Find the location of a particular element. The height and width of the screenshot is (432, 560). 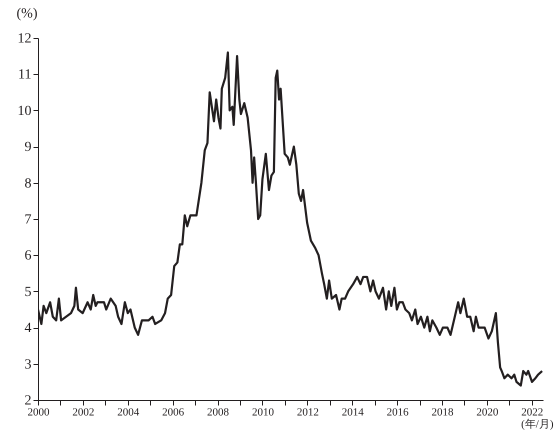

x-tick-label: 2008 is located at coordinates (218, 412).